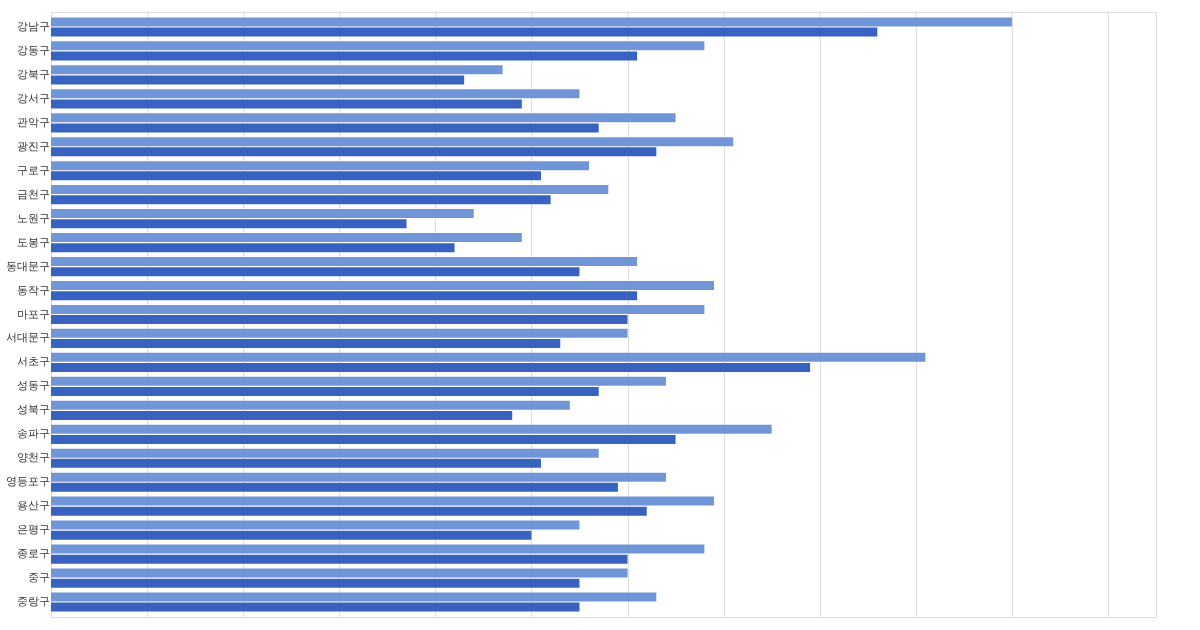 This screenshot has height=630, width=1200. I want to click on y-tick-label: 노원구, so click(33, 218).